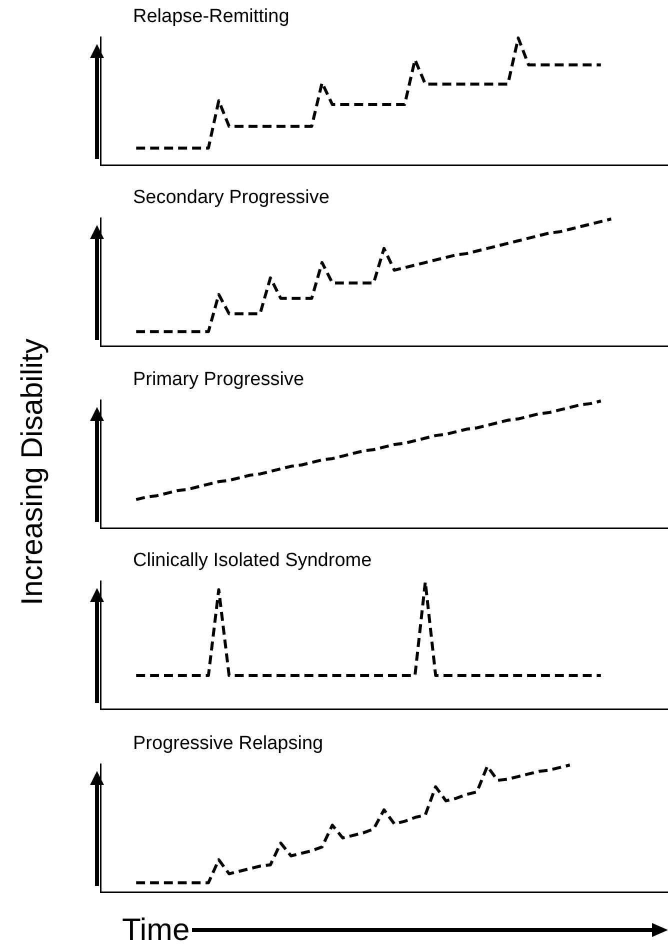 This screenshot has height=951, width=668. What do you see at coordinates (218, 380) in the screenshot?
I see `chart-title: Primary Progressive` at bounding box center [218, 380].